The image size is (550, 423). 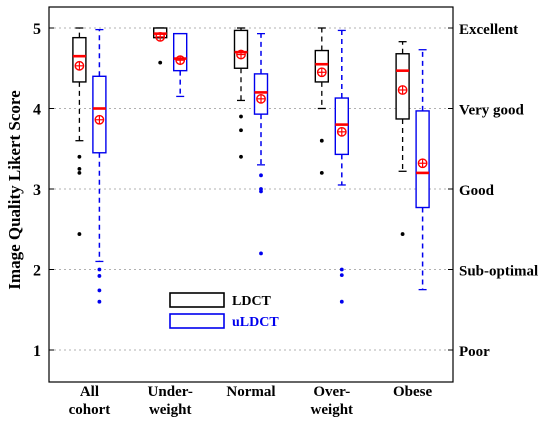 What do you see at coordinates (37, 271) in the screenshot?
I see `y-tick-label: 2` at bounding box center [37, 271].